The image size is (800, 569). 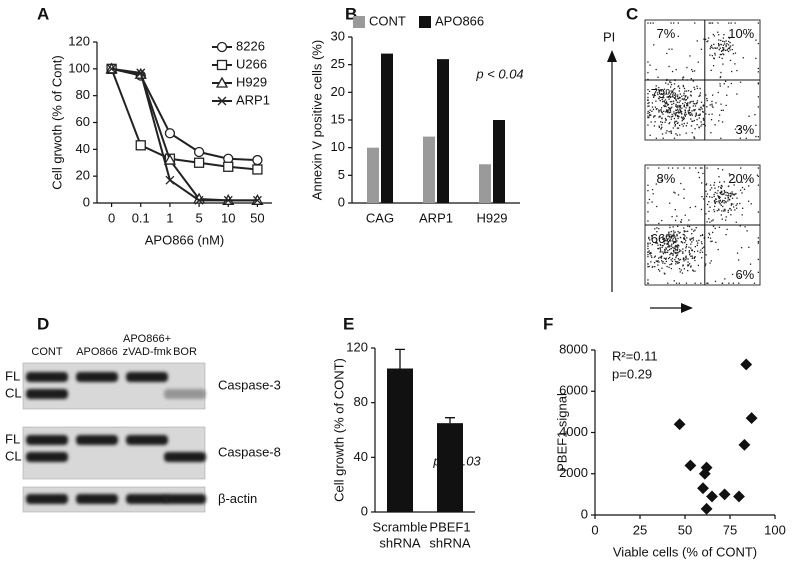 I want to click on quadrant-percent: 8%, so click(x=666, y=178).